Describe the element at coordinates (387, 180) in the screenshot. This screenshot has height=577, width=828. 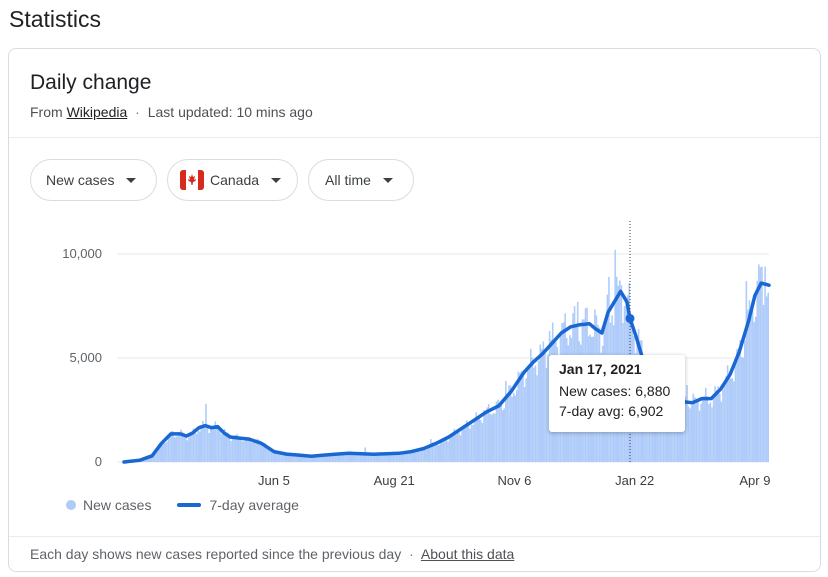
I see `chevron-down-icon` at that location.